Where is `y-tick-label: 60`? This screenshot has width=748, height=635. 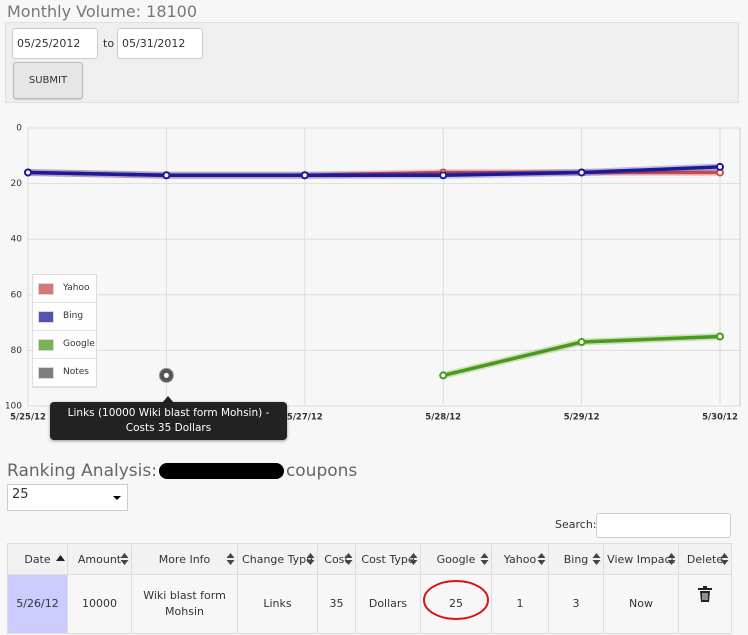 y-tick-label: 60 is located at coordinates (17, 295).